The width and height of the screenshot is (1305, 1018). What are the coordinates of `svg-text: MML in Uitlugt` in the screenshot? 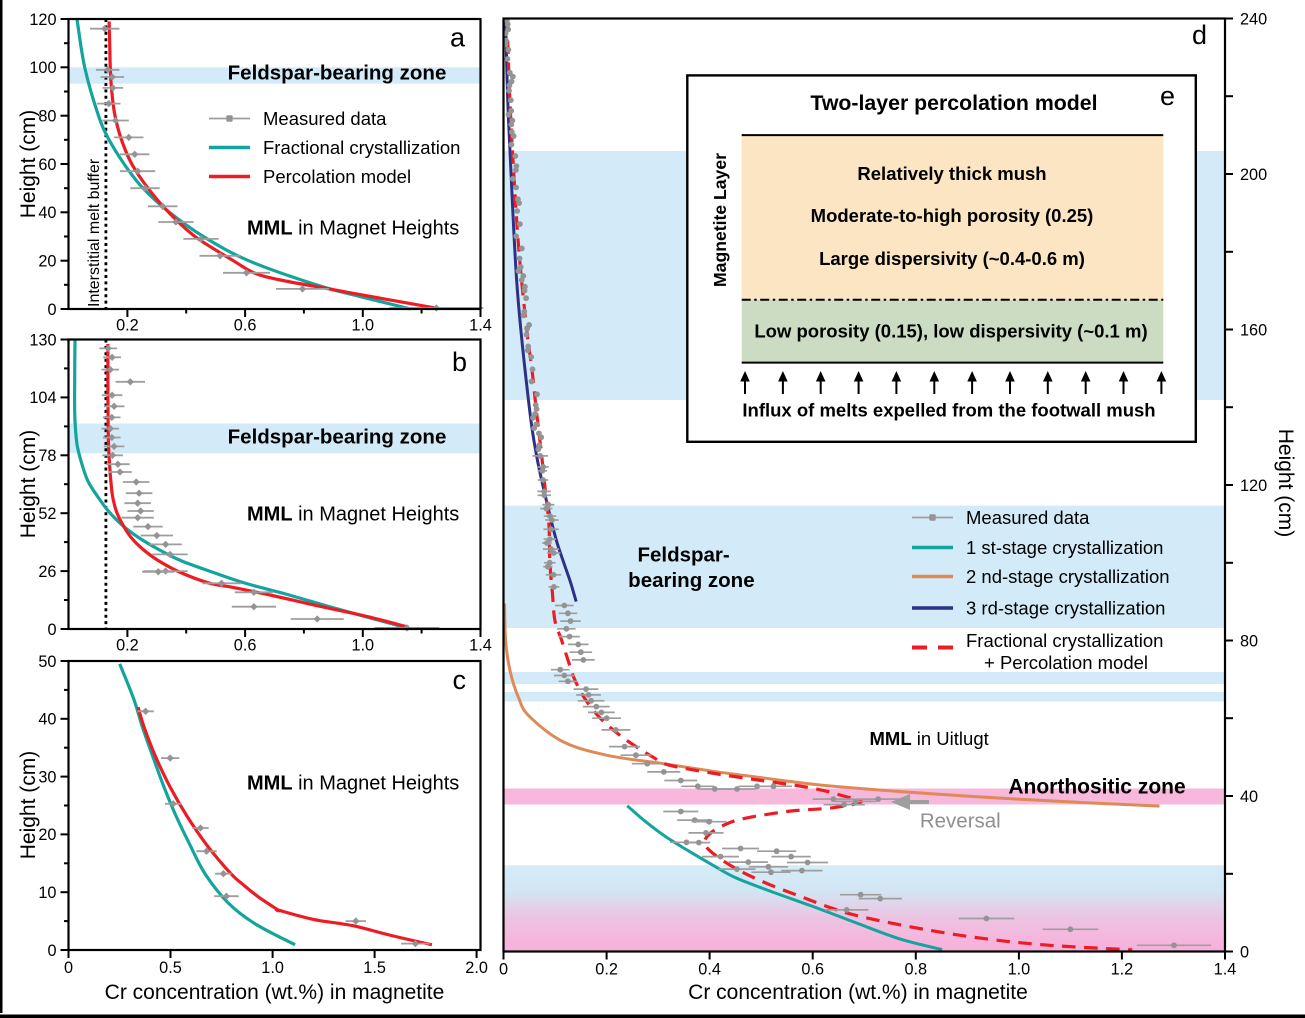 It's located at (929, 738).